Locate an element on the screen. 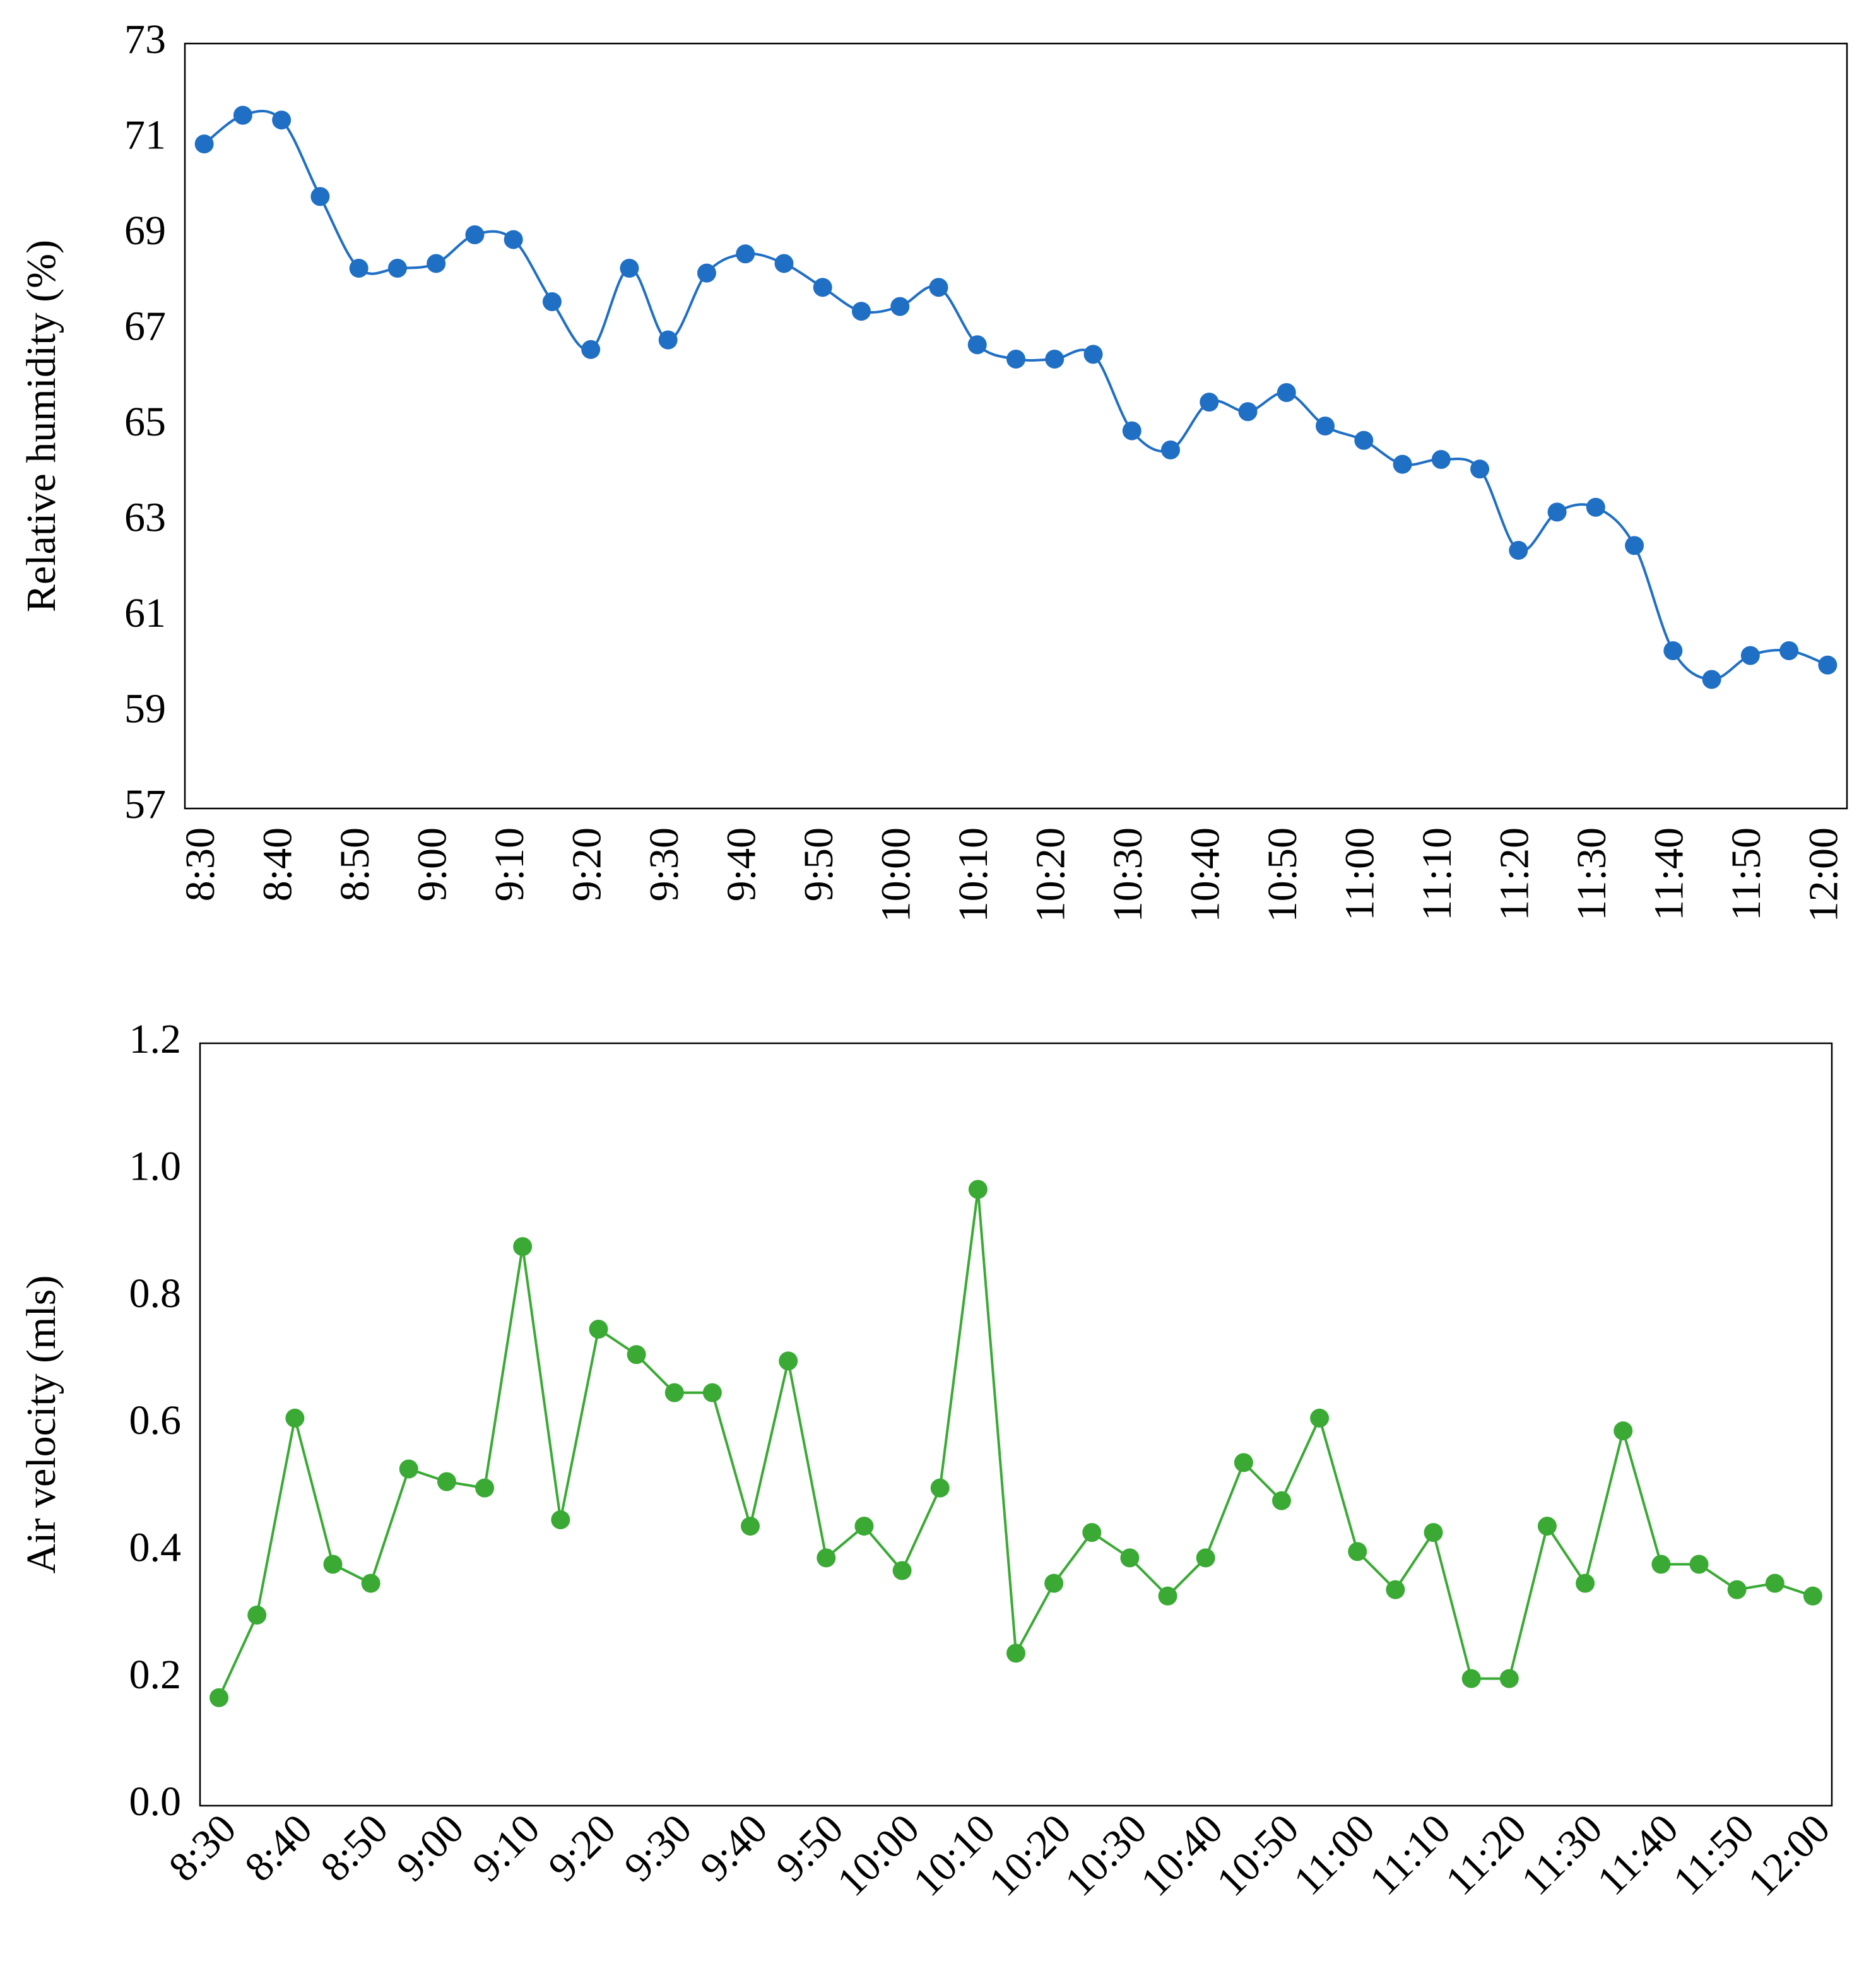 This screenshot has height=1966, width=1876. x-tick-label: 8:30 is located at coordinates (200, 864).